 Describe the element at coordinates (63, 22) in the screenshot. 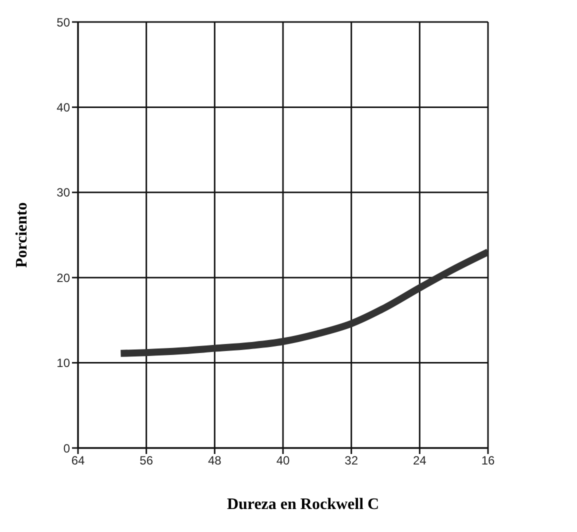

I see `y-tick-label: 50` at that location.